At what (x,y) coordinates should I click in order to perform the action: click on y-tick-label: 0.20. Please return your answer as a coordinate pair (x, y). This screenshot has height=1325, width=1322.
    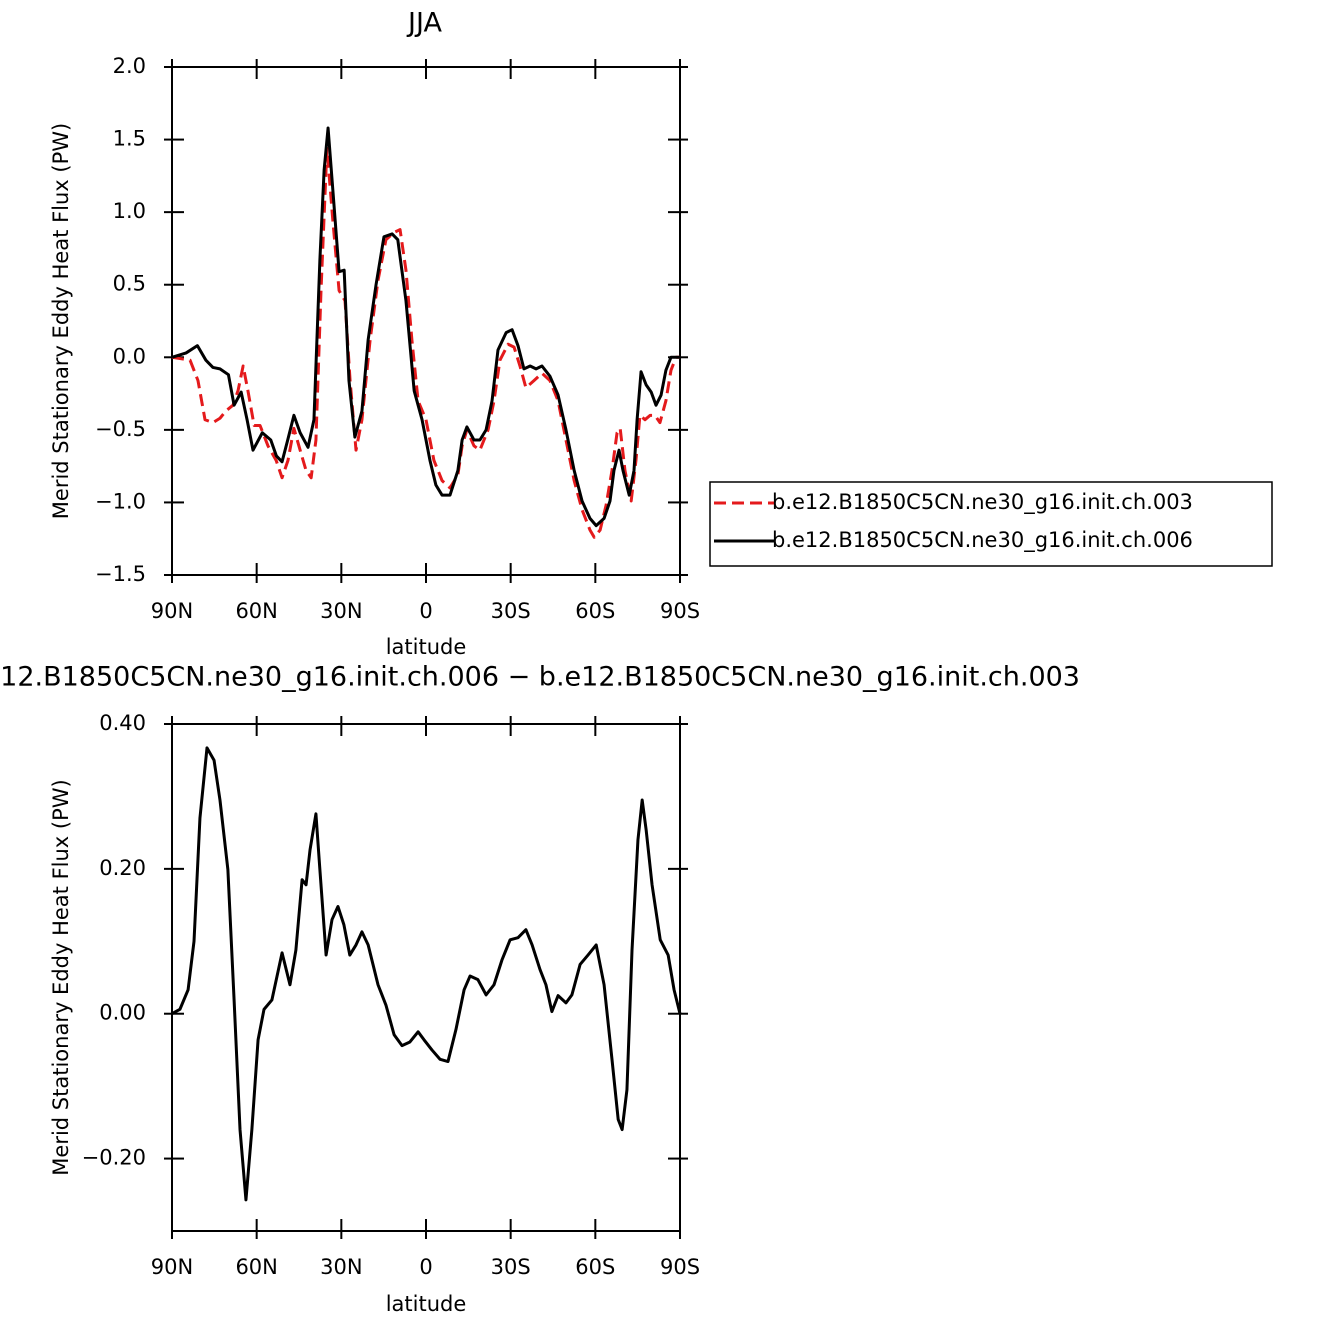
    Looking at the image, I should click on (122, 868).